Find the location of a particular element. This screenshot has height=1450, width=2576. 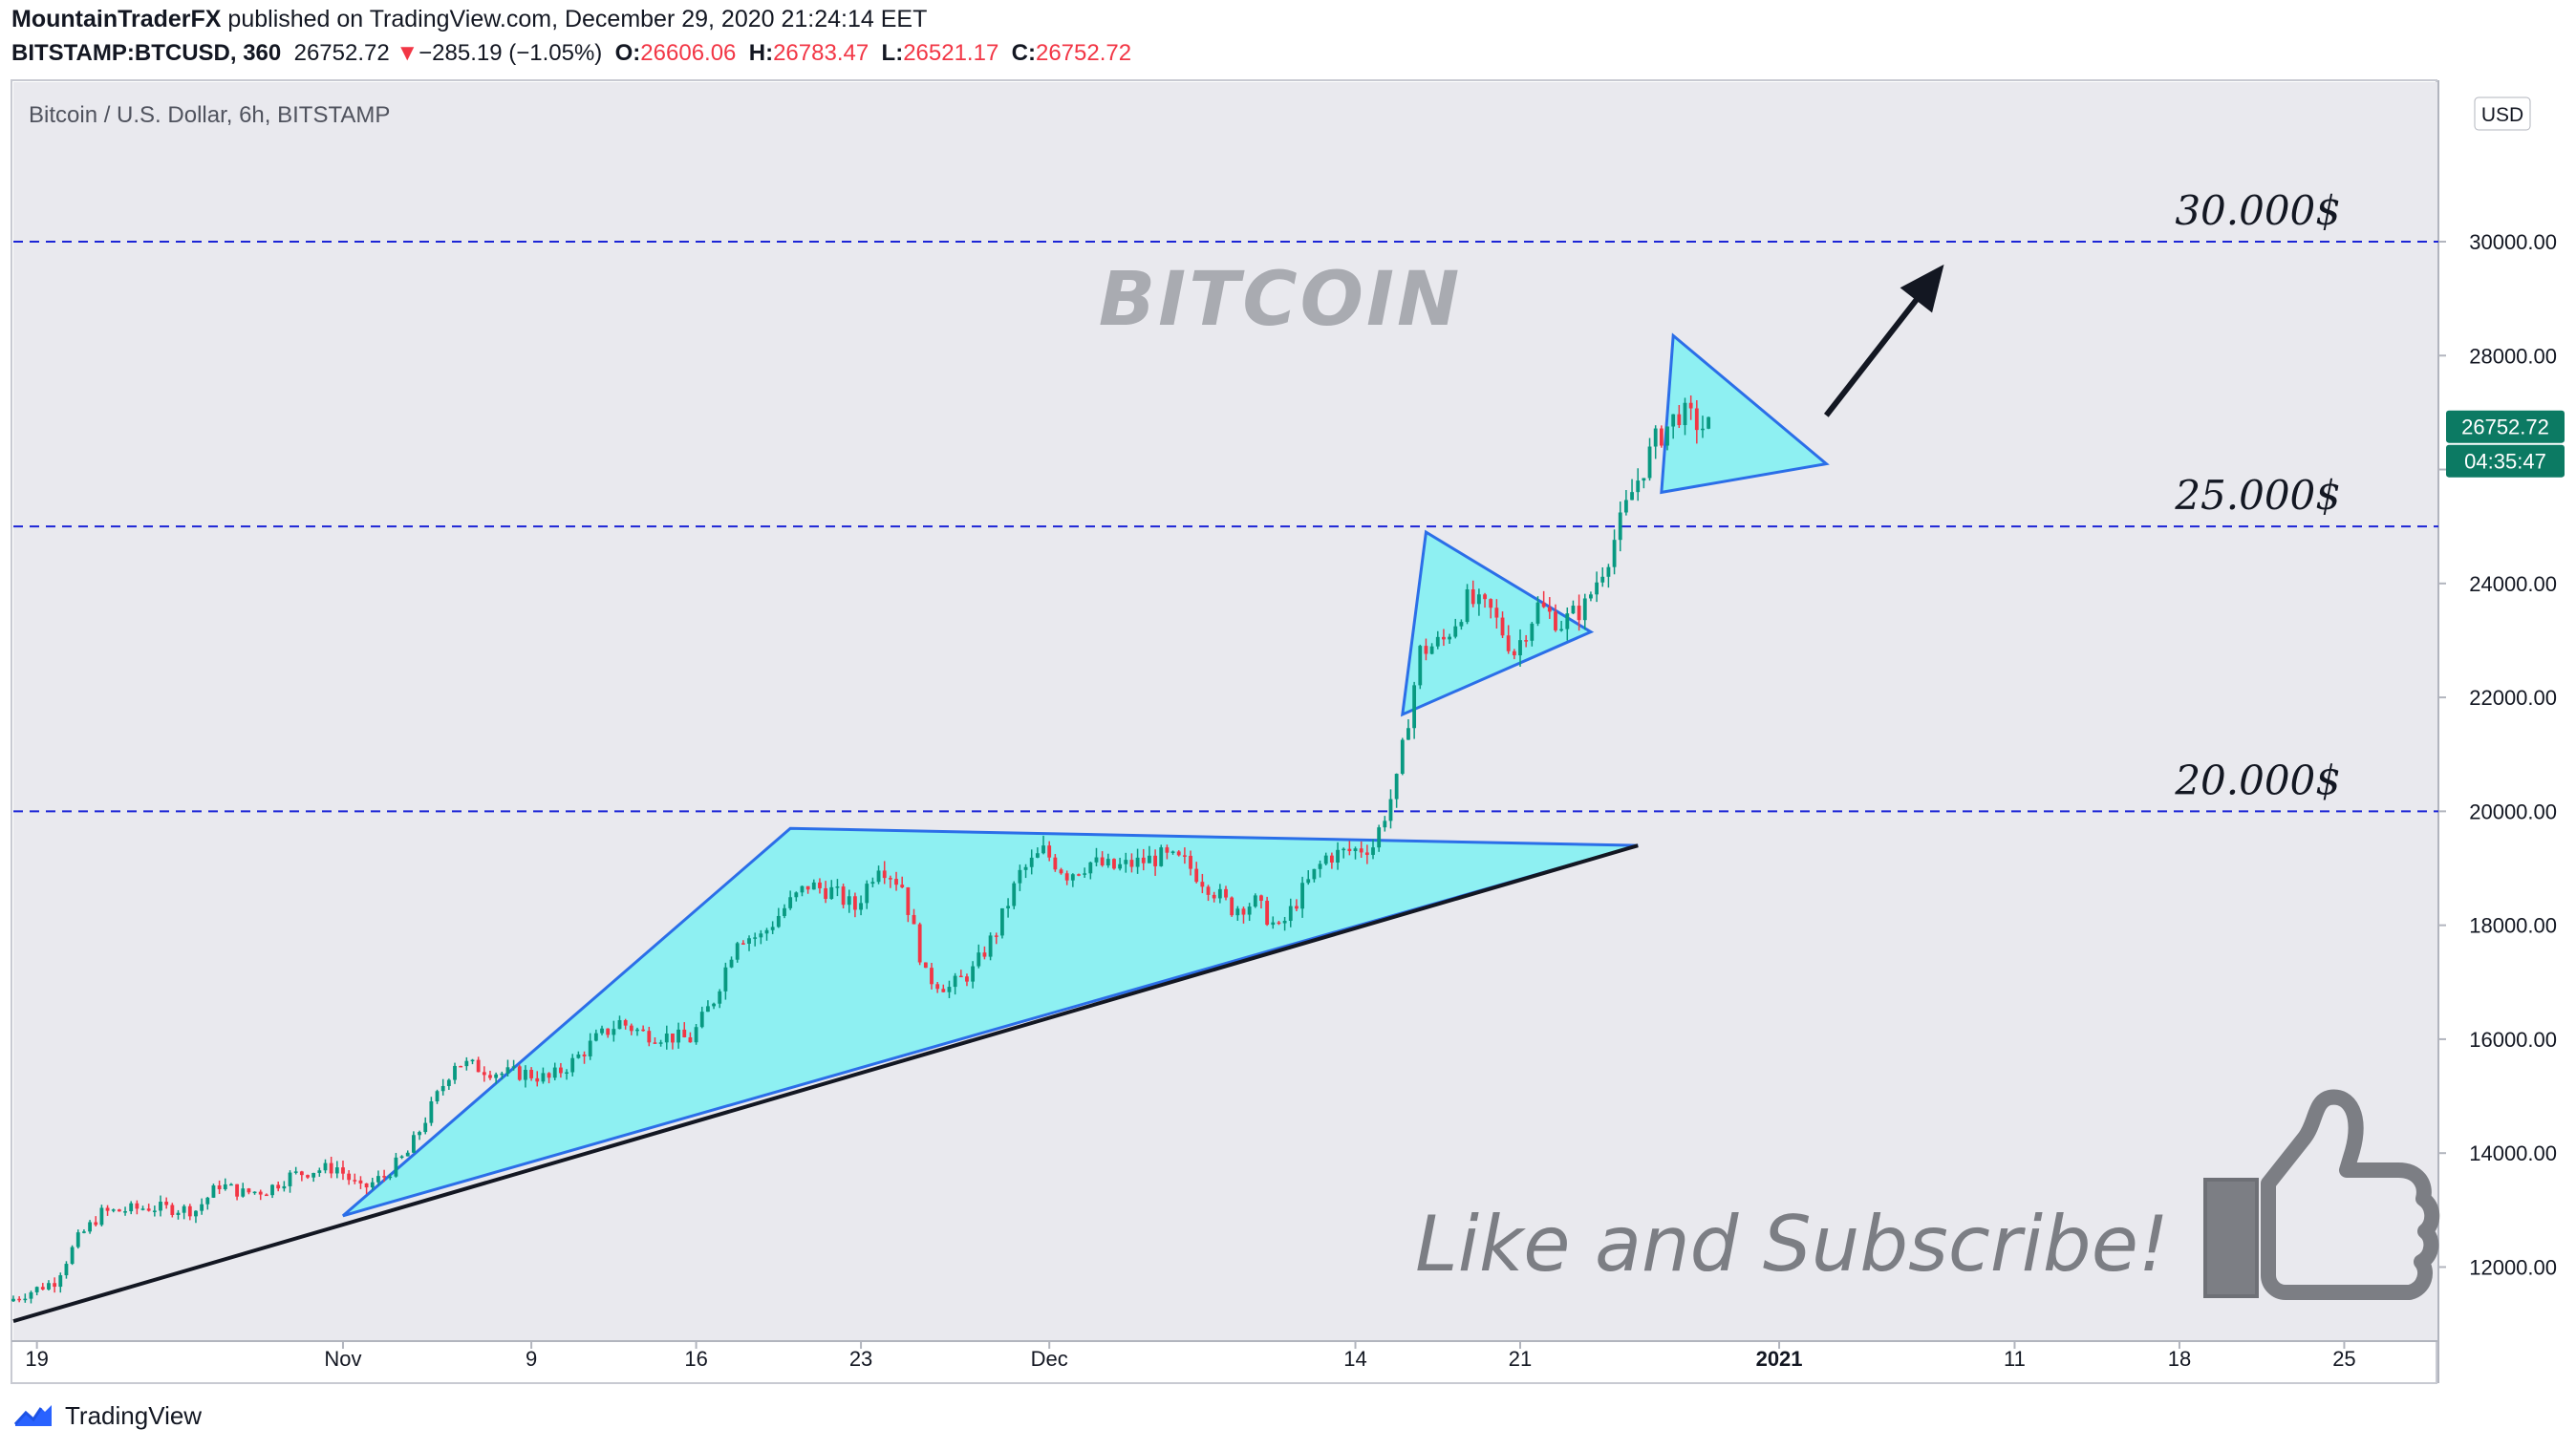

tradingview-footer: TradingView is located at coordinates (106, 1416).